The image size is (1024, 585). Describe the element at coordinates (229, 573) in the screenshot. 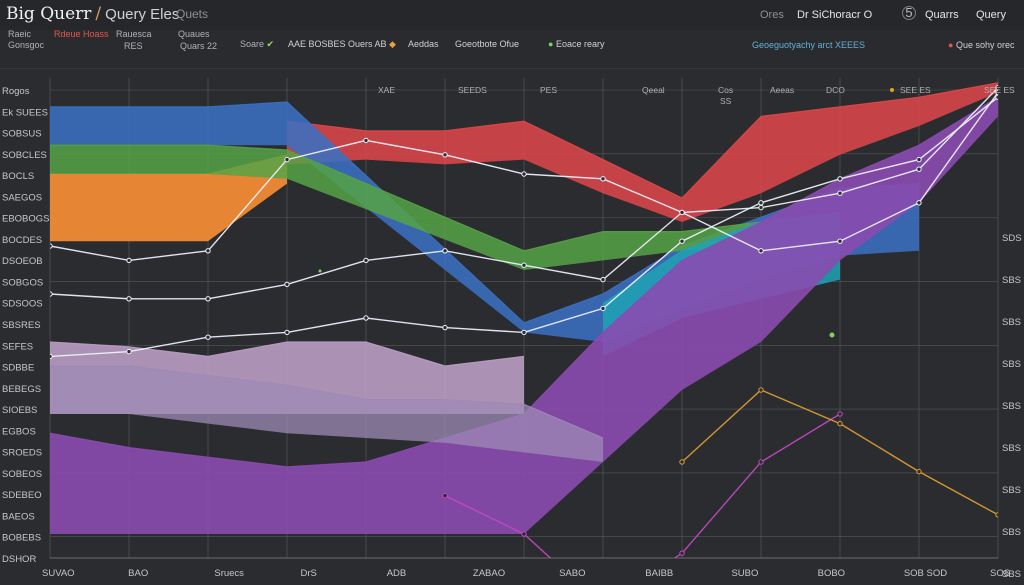

I see `x-tick-label-2: Sruecs` at that location.